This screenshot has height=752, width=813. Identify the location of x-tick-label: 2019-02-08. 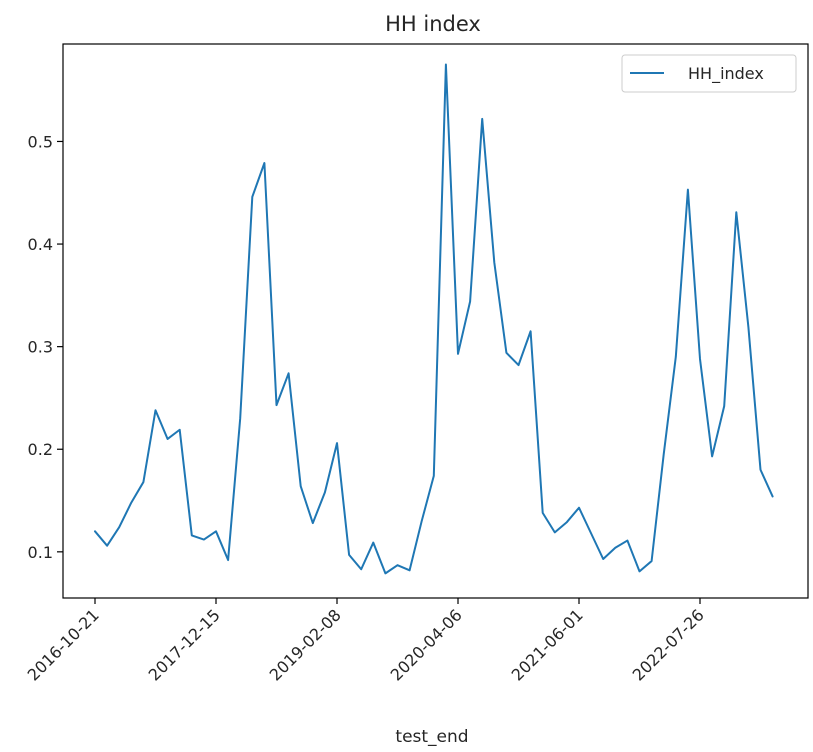
(305, 644).